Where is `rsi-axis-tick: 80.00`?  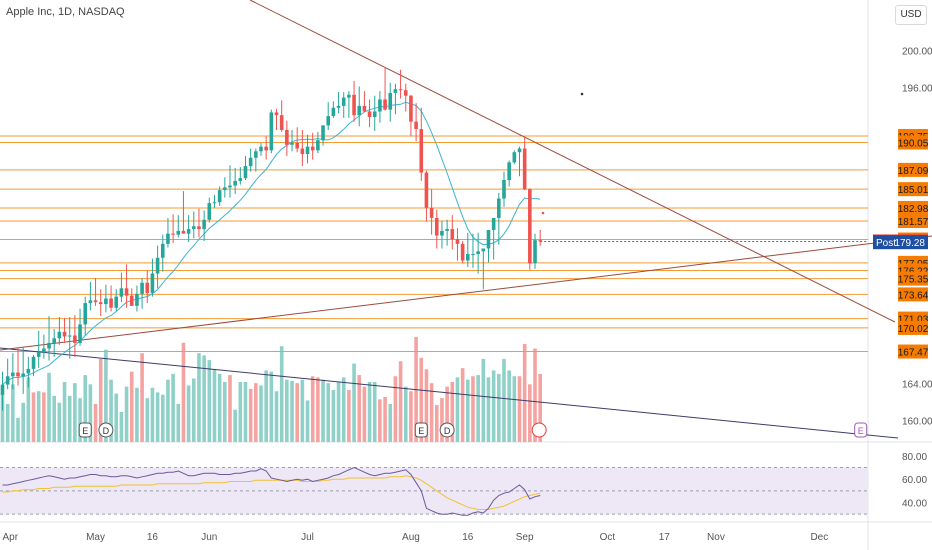 rsi-axis-tick: 80.00 is located at coordinates (914, 457).